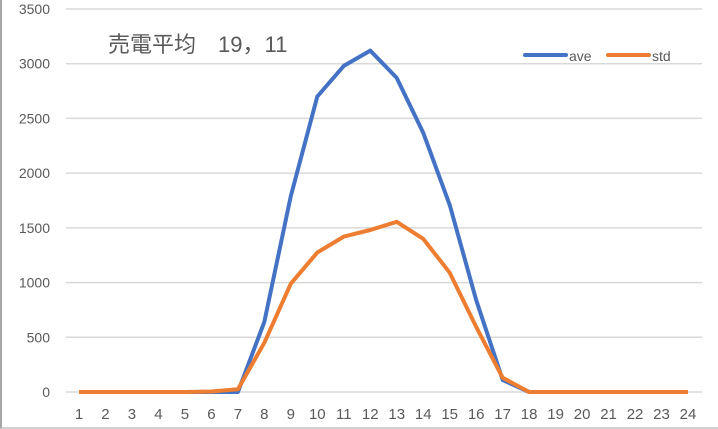 Image resolution: width=718 pixels, height=429 pixels. Describe the element at coordinates (661, 56) in the screenshot. I see `legend-label-std: std` at that location.